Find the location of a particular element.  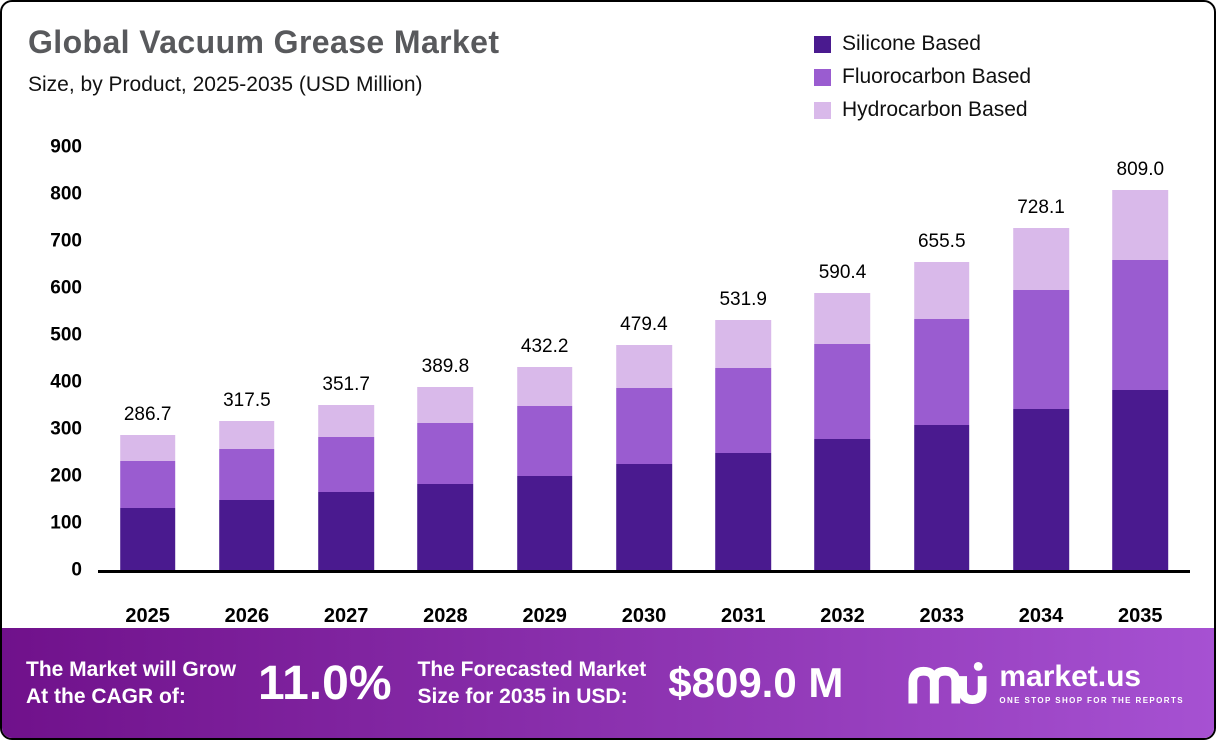

cagr-label: The Market will Grow At the CAGR of: is located at coordinates (131, 683).